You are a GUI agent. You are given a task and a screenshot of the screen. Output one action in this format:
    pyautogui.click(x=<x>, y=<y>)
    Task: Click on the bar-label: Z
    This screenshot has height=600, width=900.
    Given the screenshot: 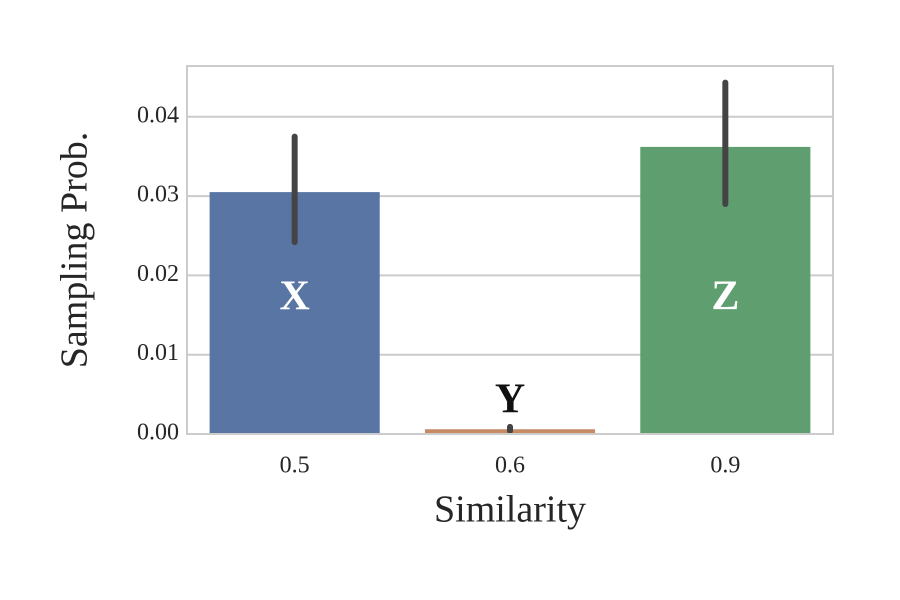 What is the action you would take?
    pyautogui.click(x=725, y=297)
    